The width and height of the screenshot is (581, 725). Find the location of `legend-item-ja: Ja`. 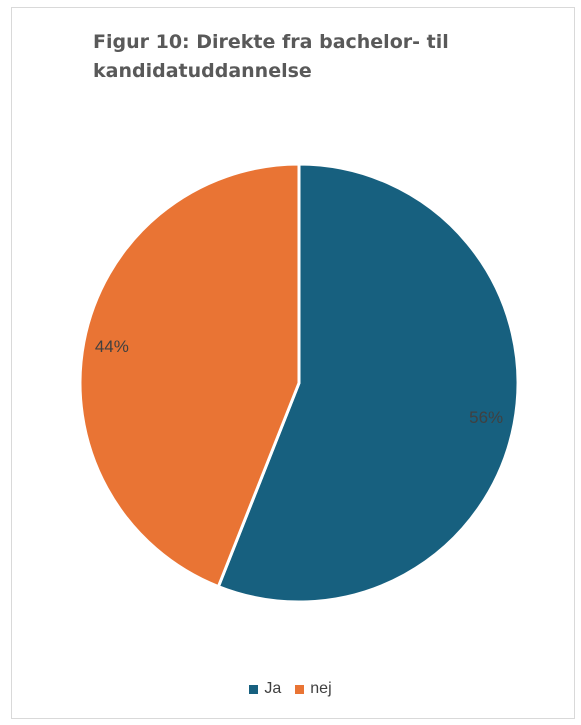

legend-item-ja: Ja is located at coordinates (265, 689).